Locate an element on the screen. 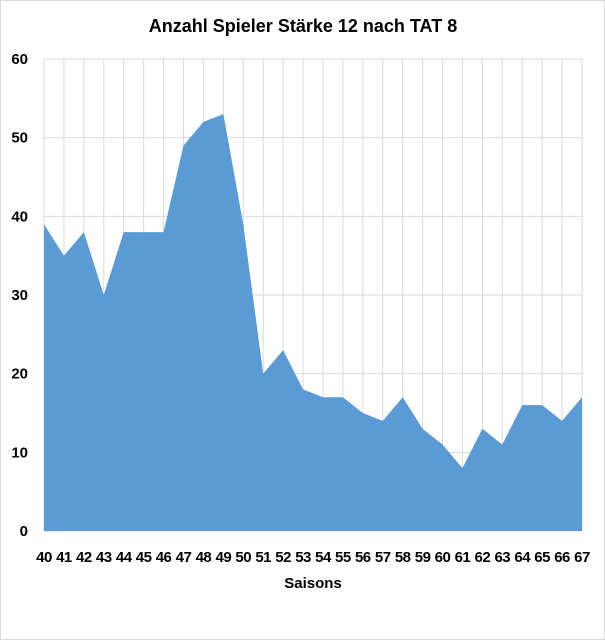  x-tick-label: 51 is located at coordinates (263, 557).